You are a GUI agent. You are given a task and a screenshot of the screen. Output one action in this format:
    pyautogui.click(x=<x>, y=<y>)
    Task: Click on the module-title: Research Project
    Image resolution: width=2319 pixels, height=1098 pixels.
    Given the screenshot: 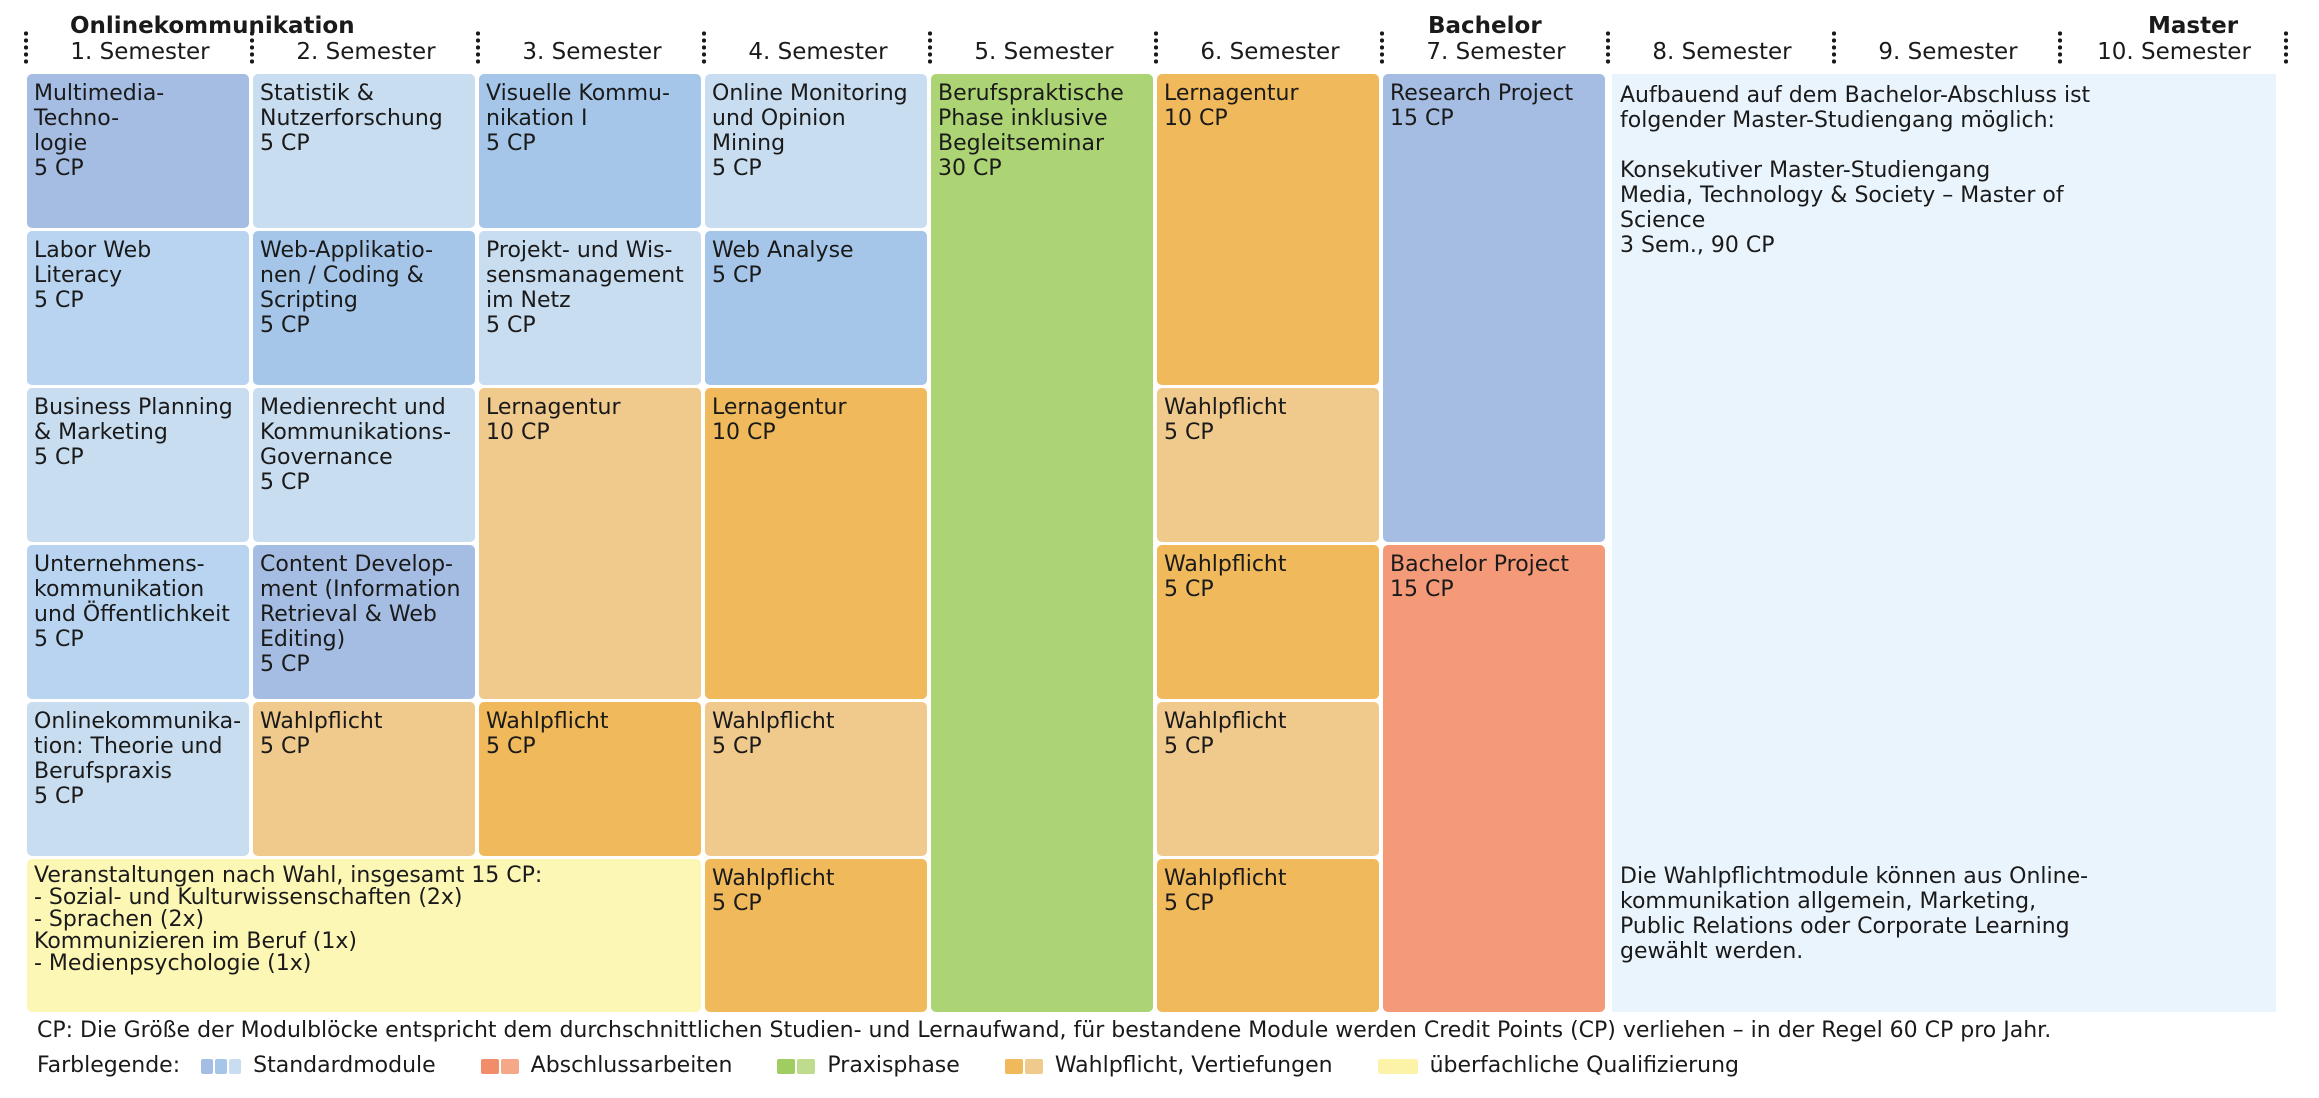 What is the action you would take?
    pyautogui.click(x=1482, y=93)
    